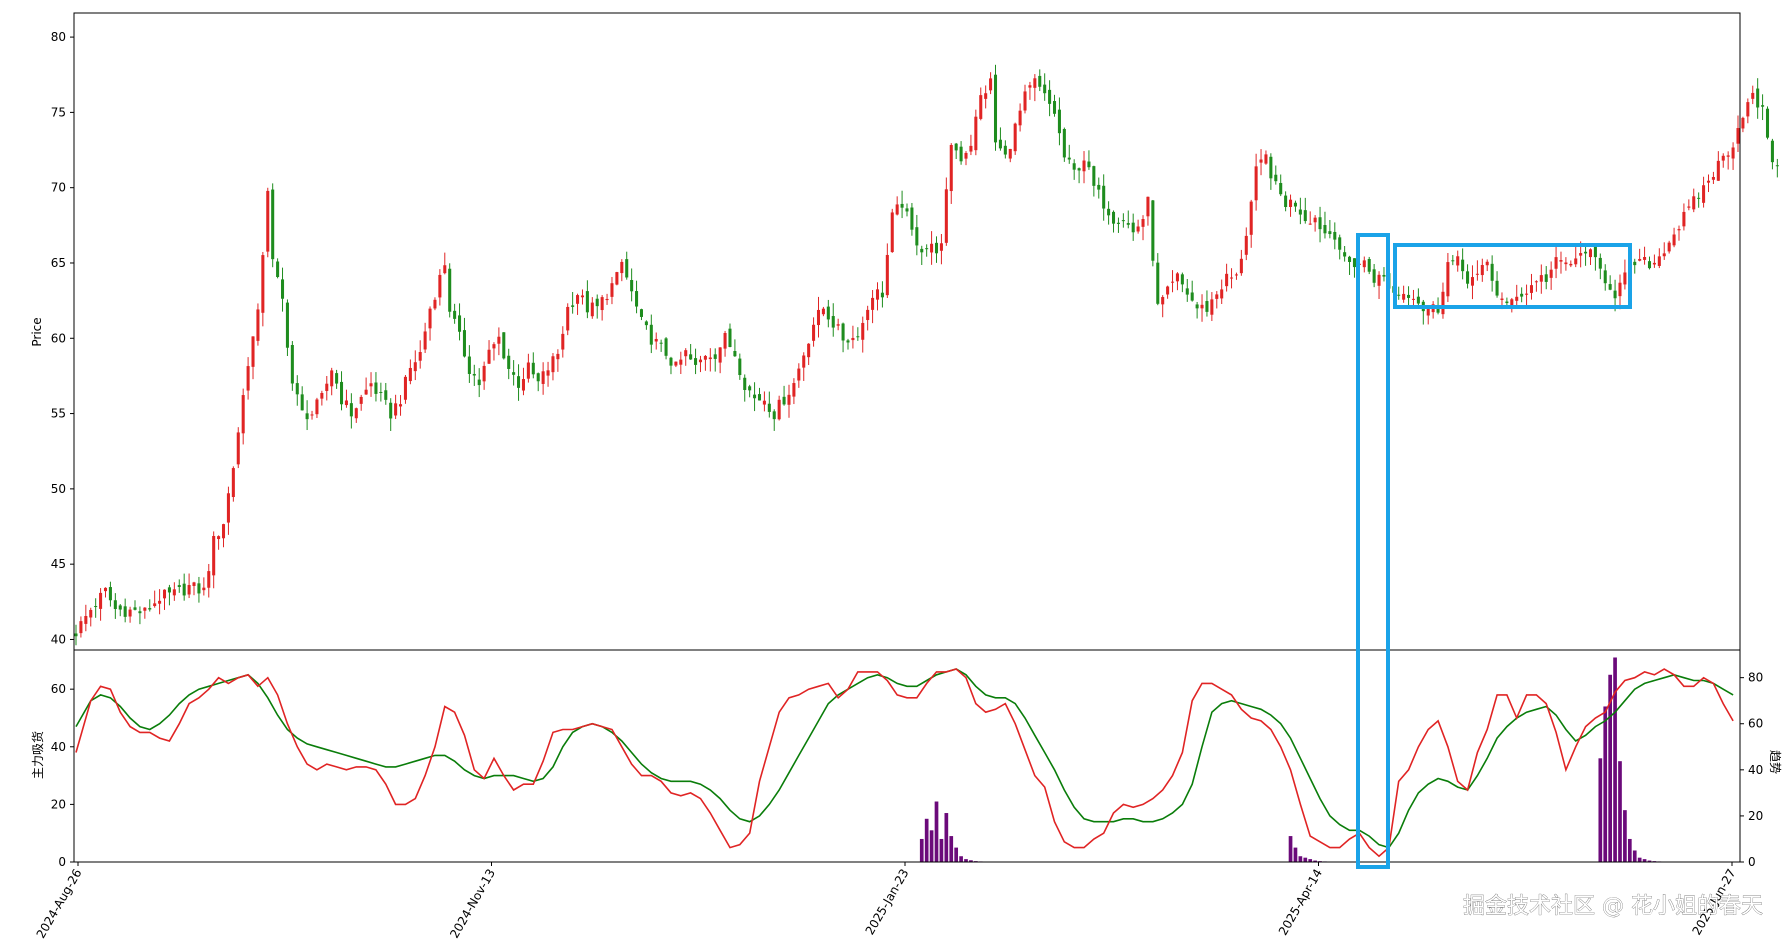 Image resolution: width=1786 pixels, height=942 pixels. What do you see at coordinates (1775, 762) in the screenshot?
I see `indicator-right-y-axis-label: 趋势` at bounding box center [1775, 762].